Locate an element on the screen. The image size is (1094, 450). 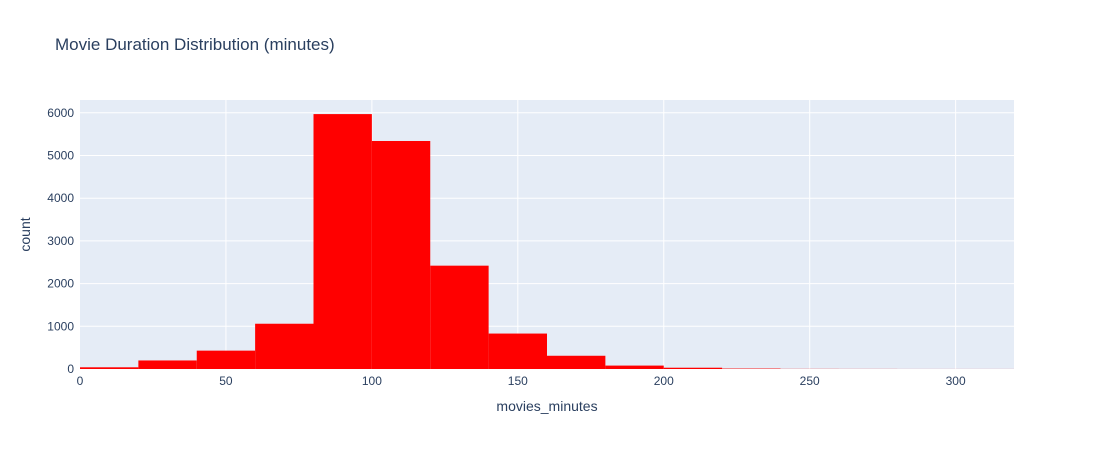
x-axis-ticks: 0 50 100 150 200 250 300 is located at coordinates (521, 381).